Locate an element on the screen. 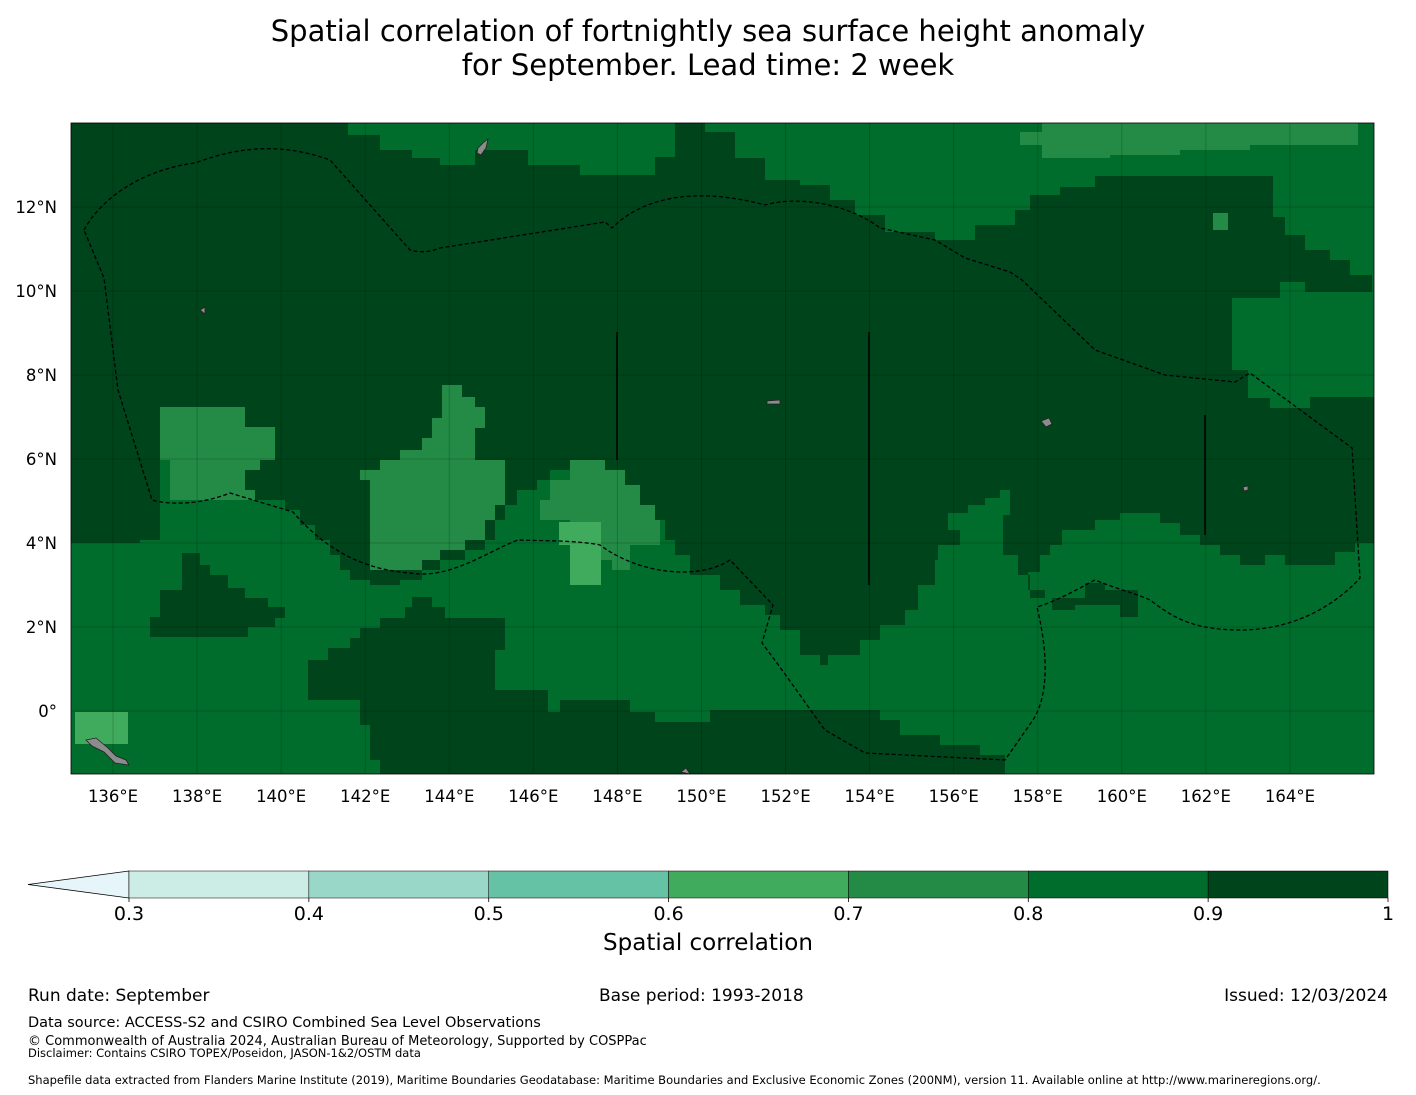 The image size is (1416, 1095). lon-label-144: 144°E is located at coordinates (449, 796).